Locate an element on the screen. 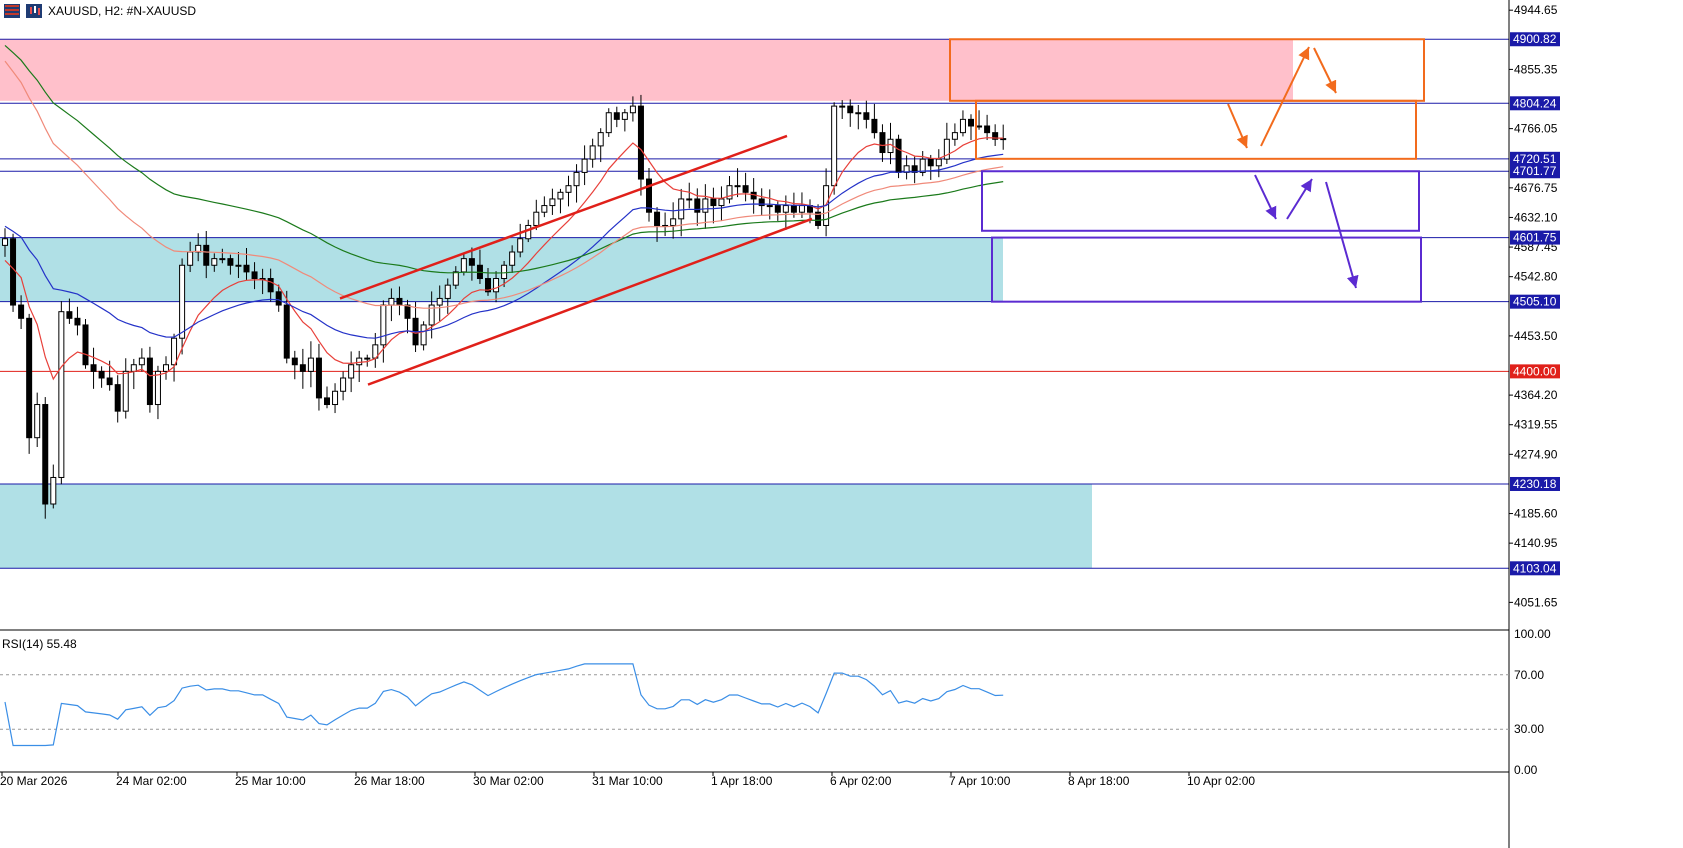 The height and width of the screenshot is (848, 1683). time-tick-label: 6 Apr 02:00 is located at coordinates (861, 781).